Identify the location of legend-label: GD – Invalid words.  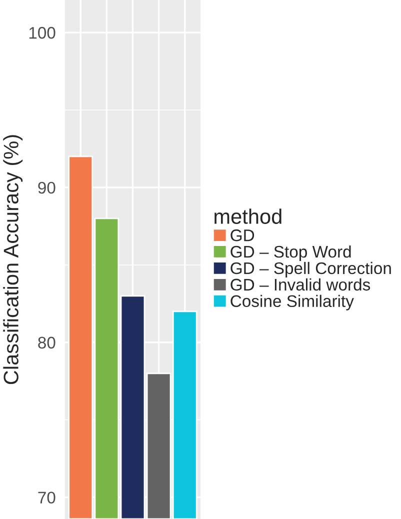
(300, 284).